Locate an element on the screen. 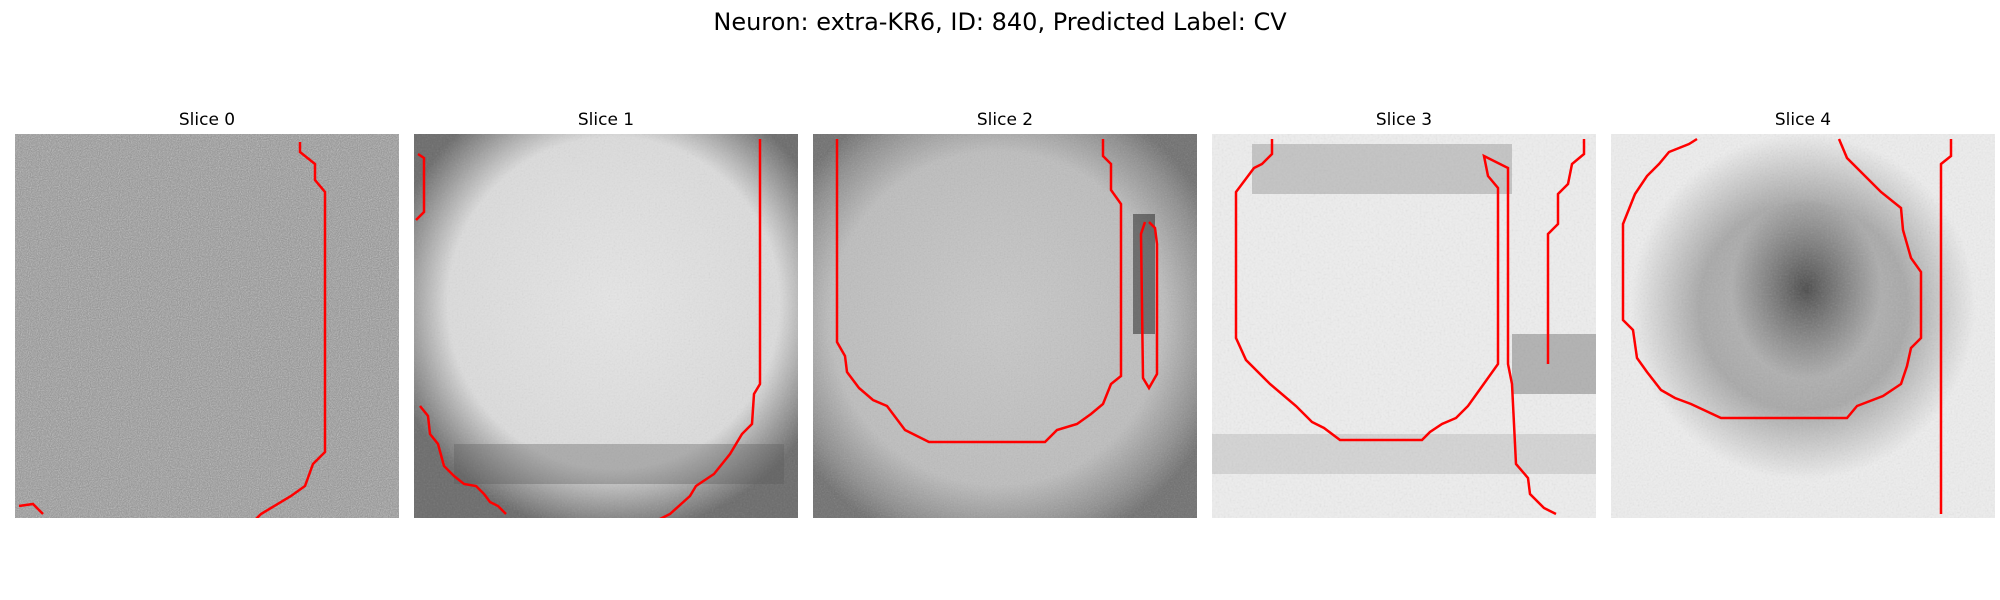 The width and height of the screenshot is (2000, 600). slice-title: Slice 1 is located at coordinates (606, 120).